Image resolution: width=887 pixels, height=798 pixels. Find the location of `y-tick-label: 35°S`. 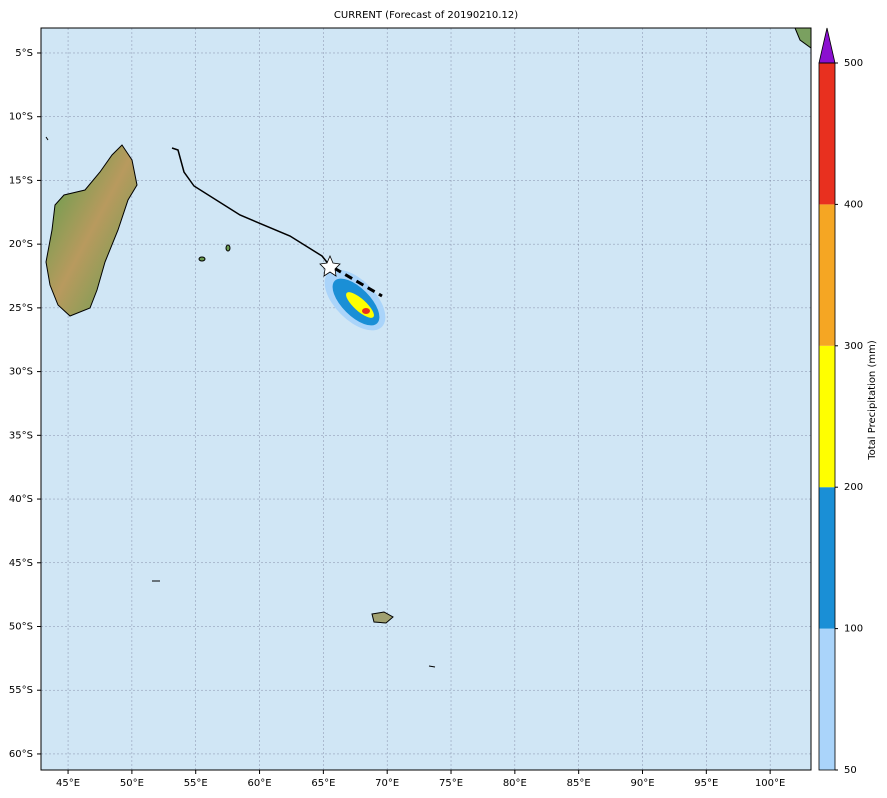

y-tick-label: 35°S is located at coordinates (21, 435).